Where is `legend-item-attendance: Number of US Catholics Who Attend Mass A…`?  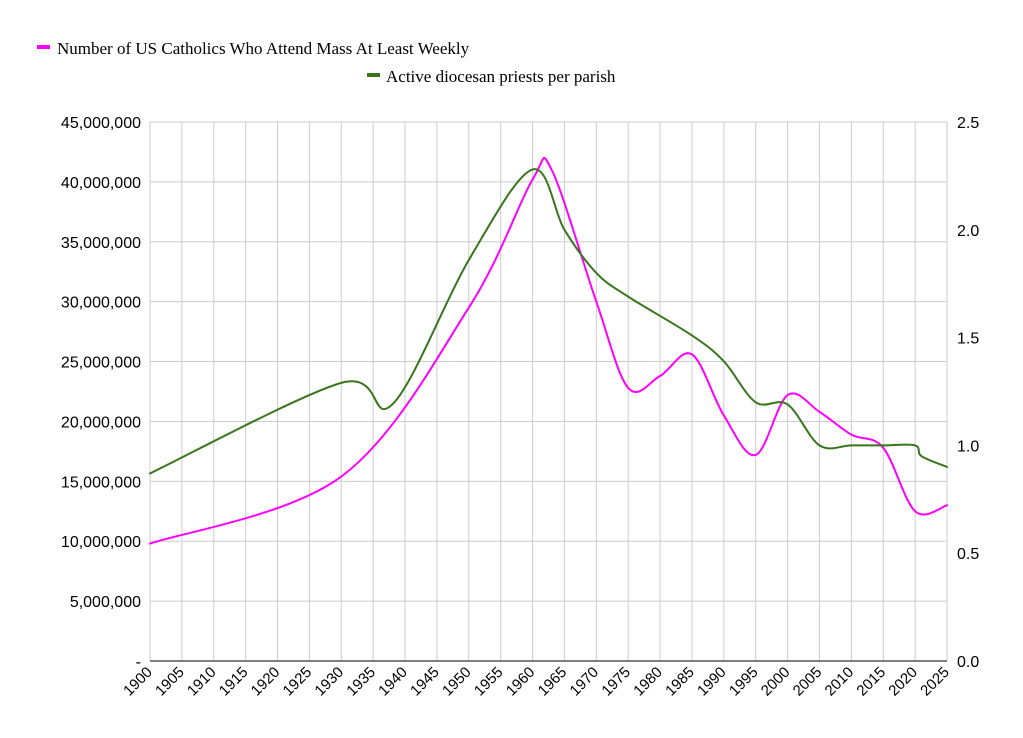
legend-item-attendance: Number of US Catholics Who Attend Mass A… is located at coordinates (253, 48).